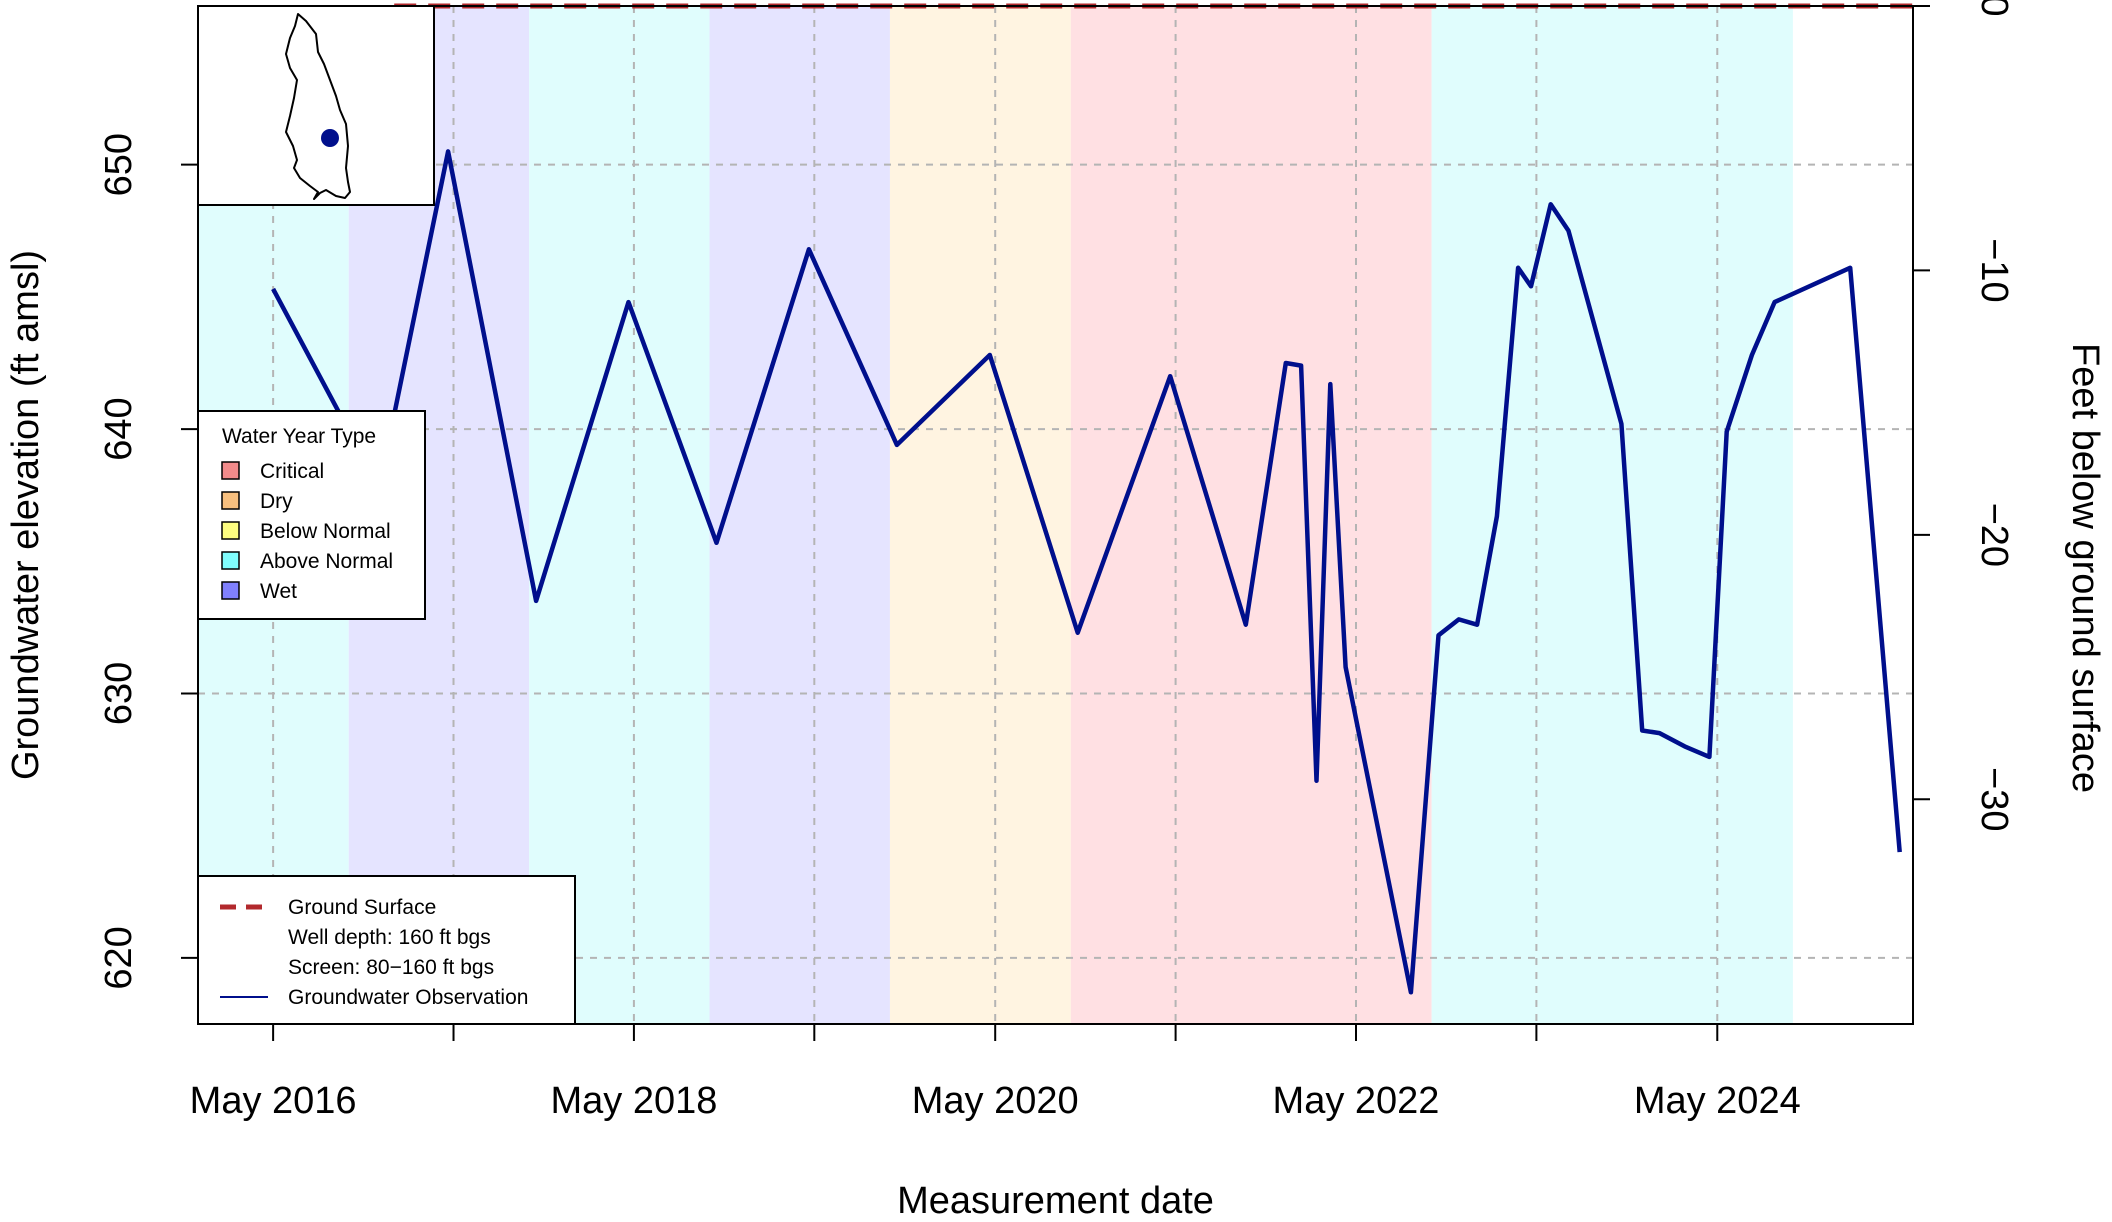 The width and height of the screenshot is (2112, 1222). What do you see at coordinates (26, 515) in the screenshot?
I see `y-axis-title: Groundwater elevation (ft amsl)` at bounding box center [26, 515].